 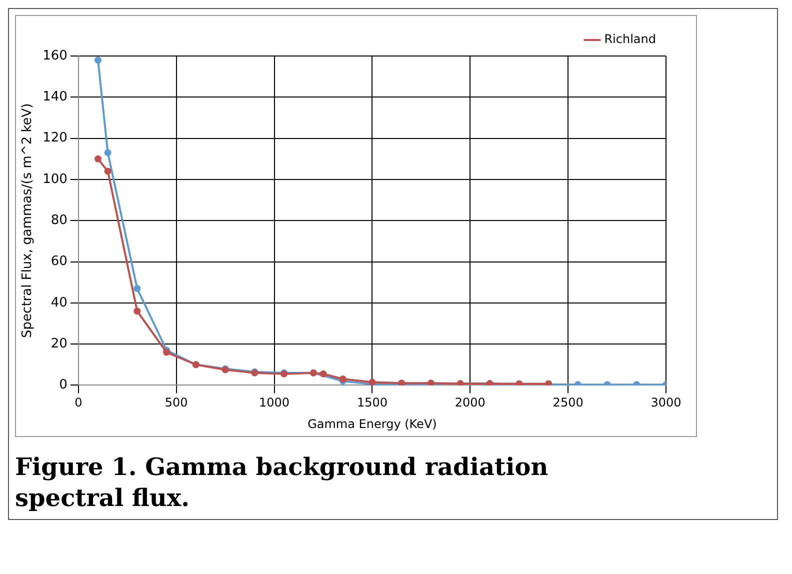 I want to click on y-tick-label: 60, so click(x=59, y=262).